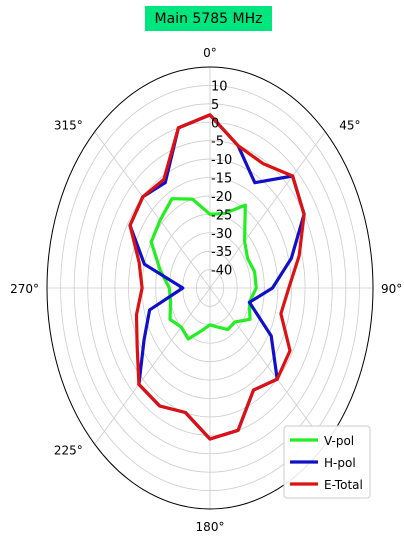 This screenshot has height=539, width=404. What do you see at coordinates (217, 142) in the screenshot?
I see `radial-tick-label: -5` at bounding box center [217, 142].